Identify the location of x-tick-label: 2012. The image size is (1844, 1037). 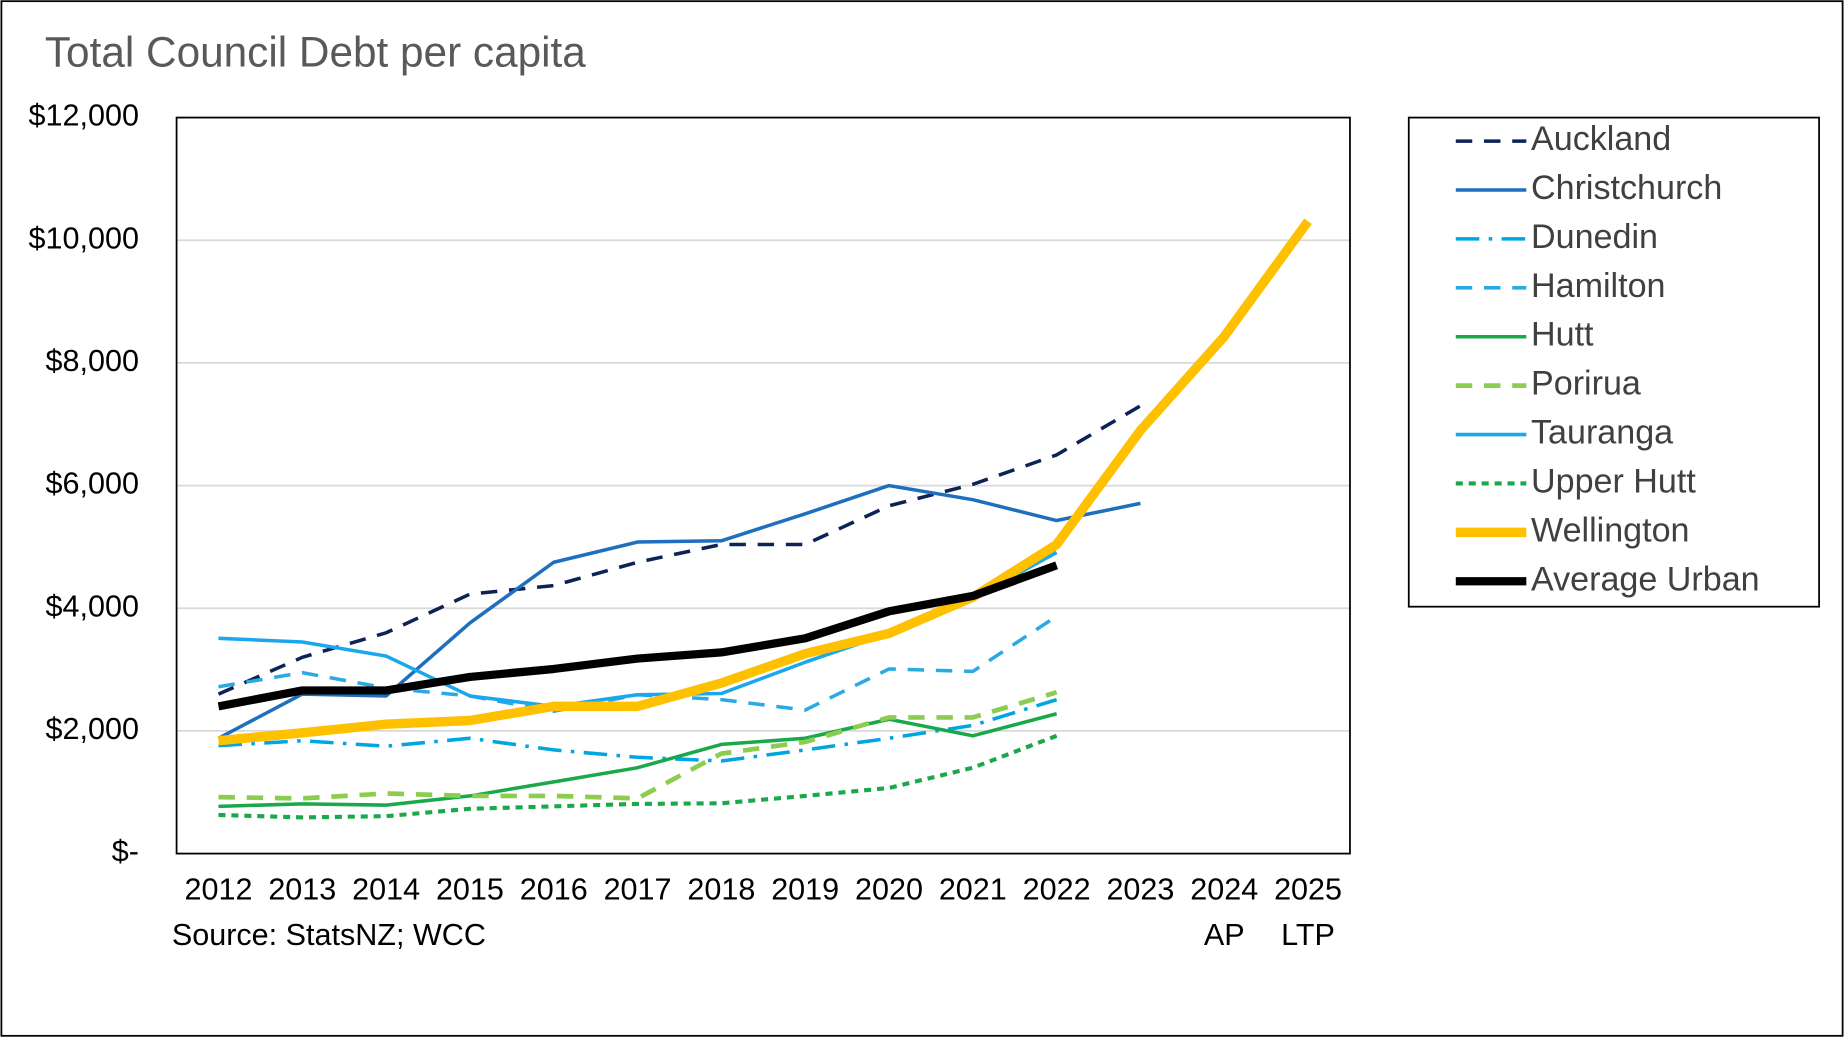
(219, 889).